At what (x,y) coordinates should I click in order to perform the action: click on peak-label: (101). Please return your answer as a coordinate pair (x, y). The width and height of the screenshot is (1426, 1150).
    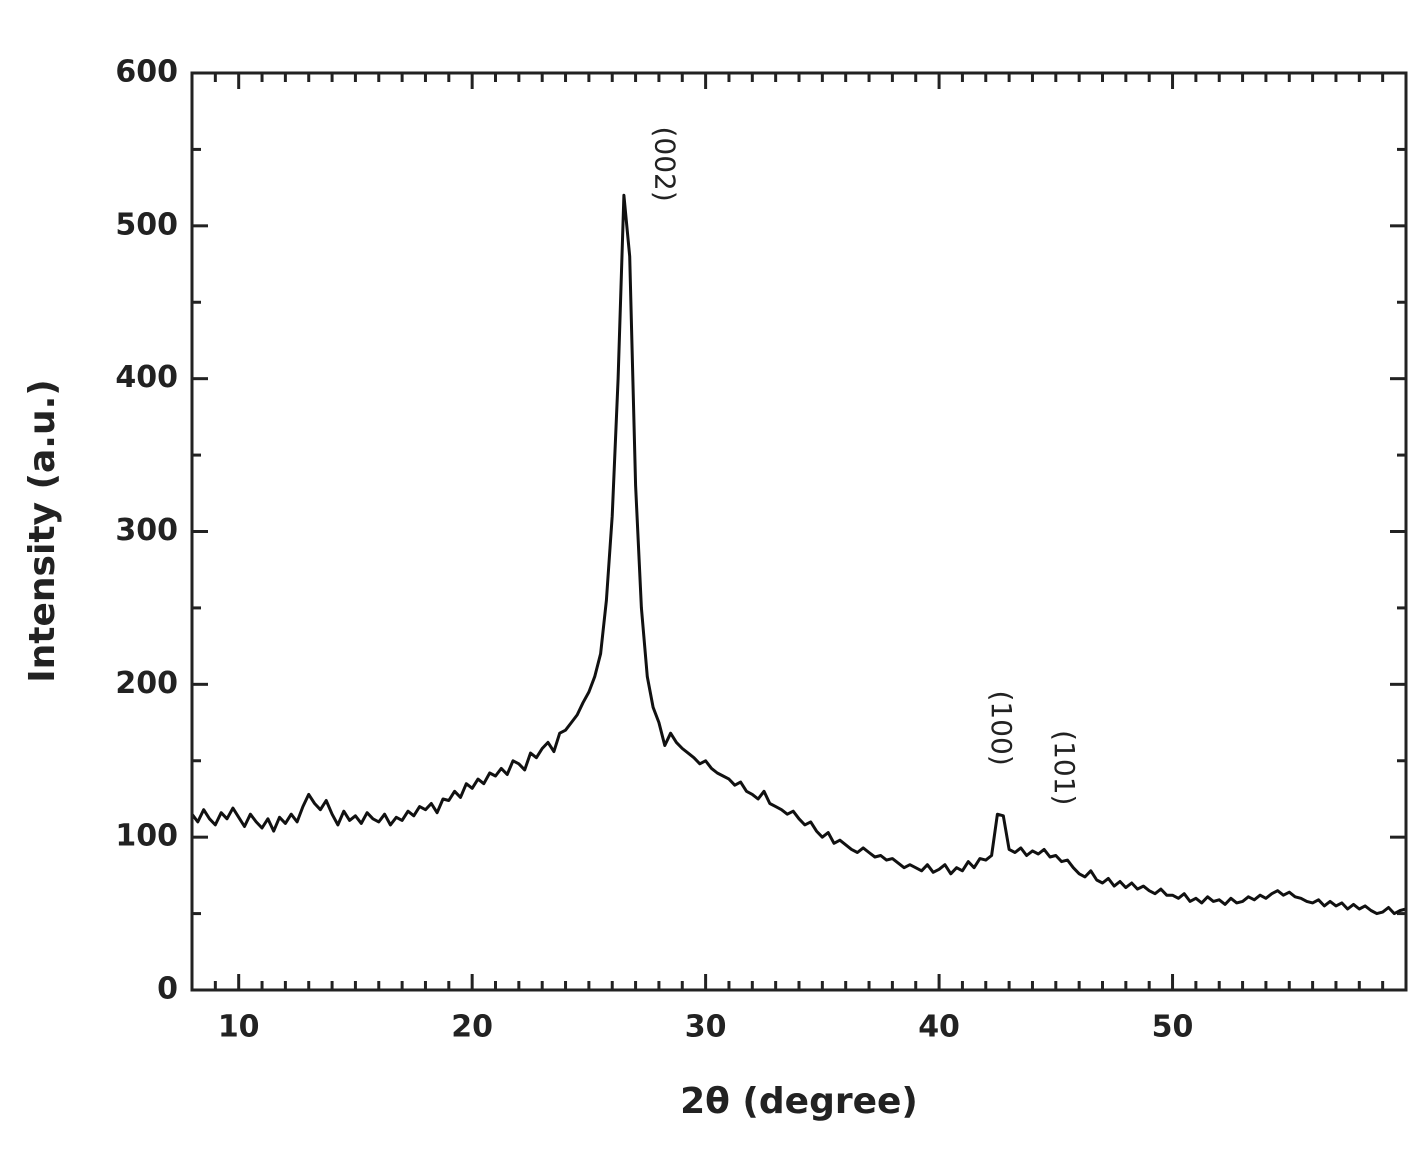
    Looking at the image, I should click on (1064, 767).